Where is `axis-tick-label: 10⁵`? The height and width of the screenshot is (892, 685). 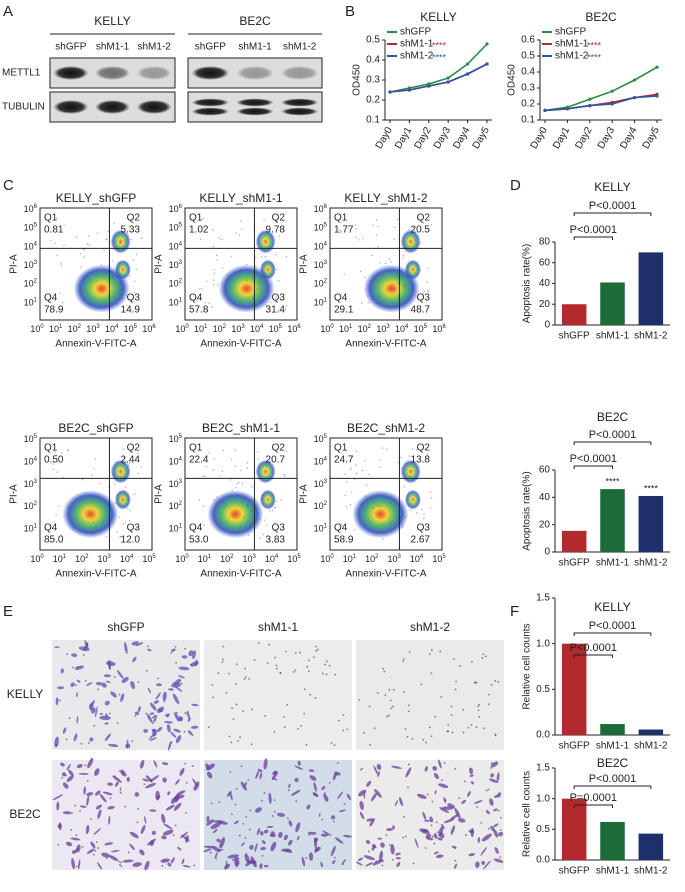
axis-tick-label: 10⁵ is located at coordinates (149, 559).